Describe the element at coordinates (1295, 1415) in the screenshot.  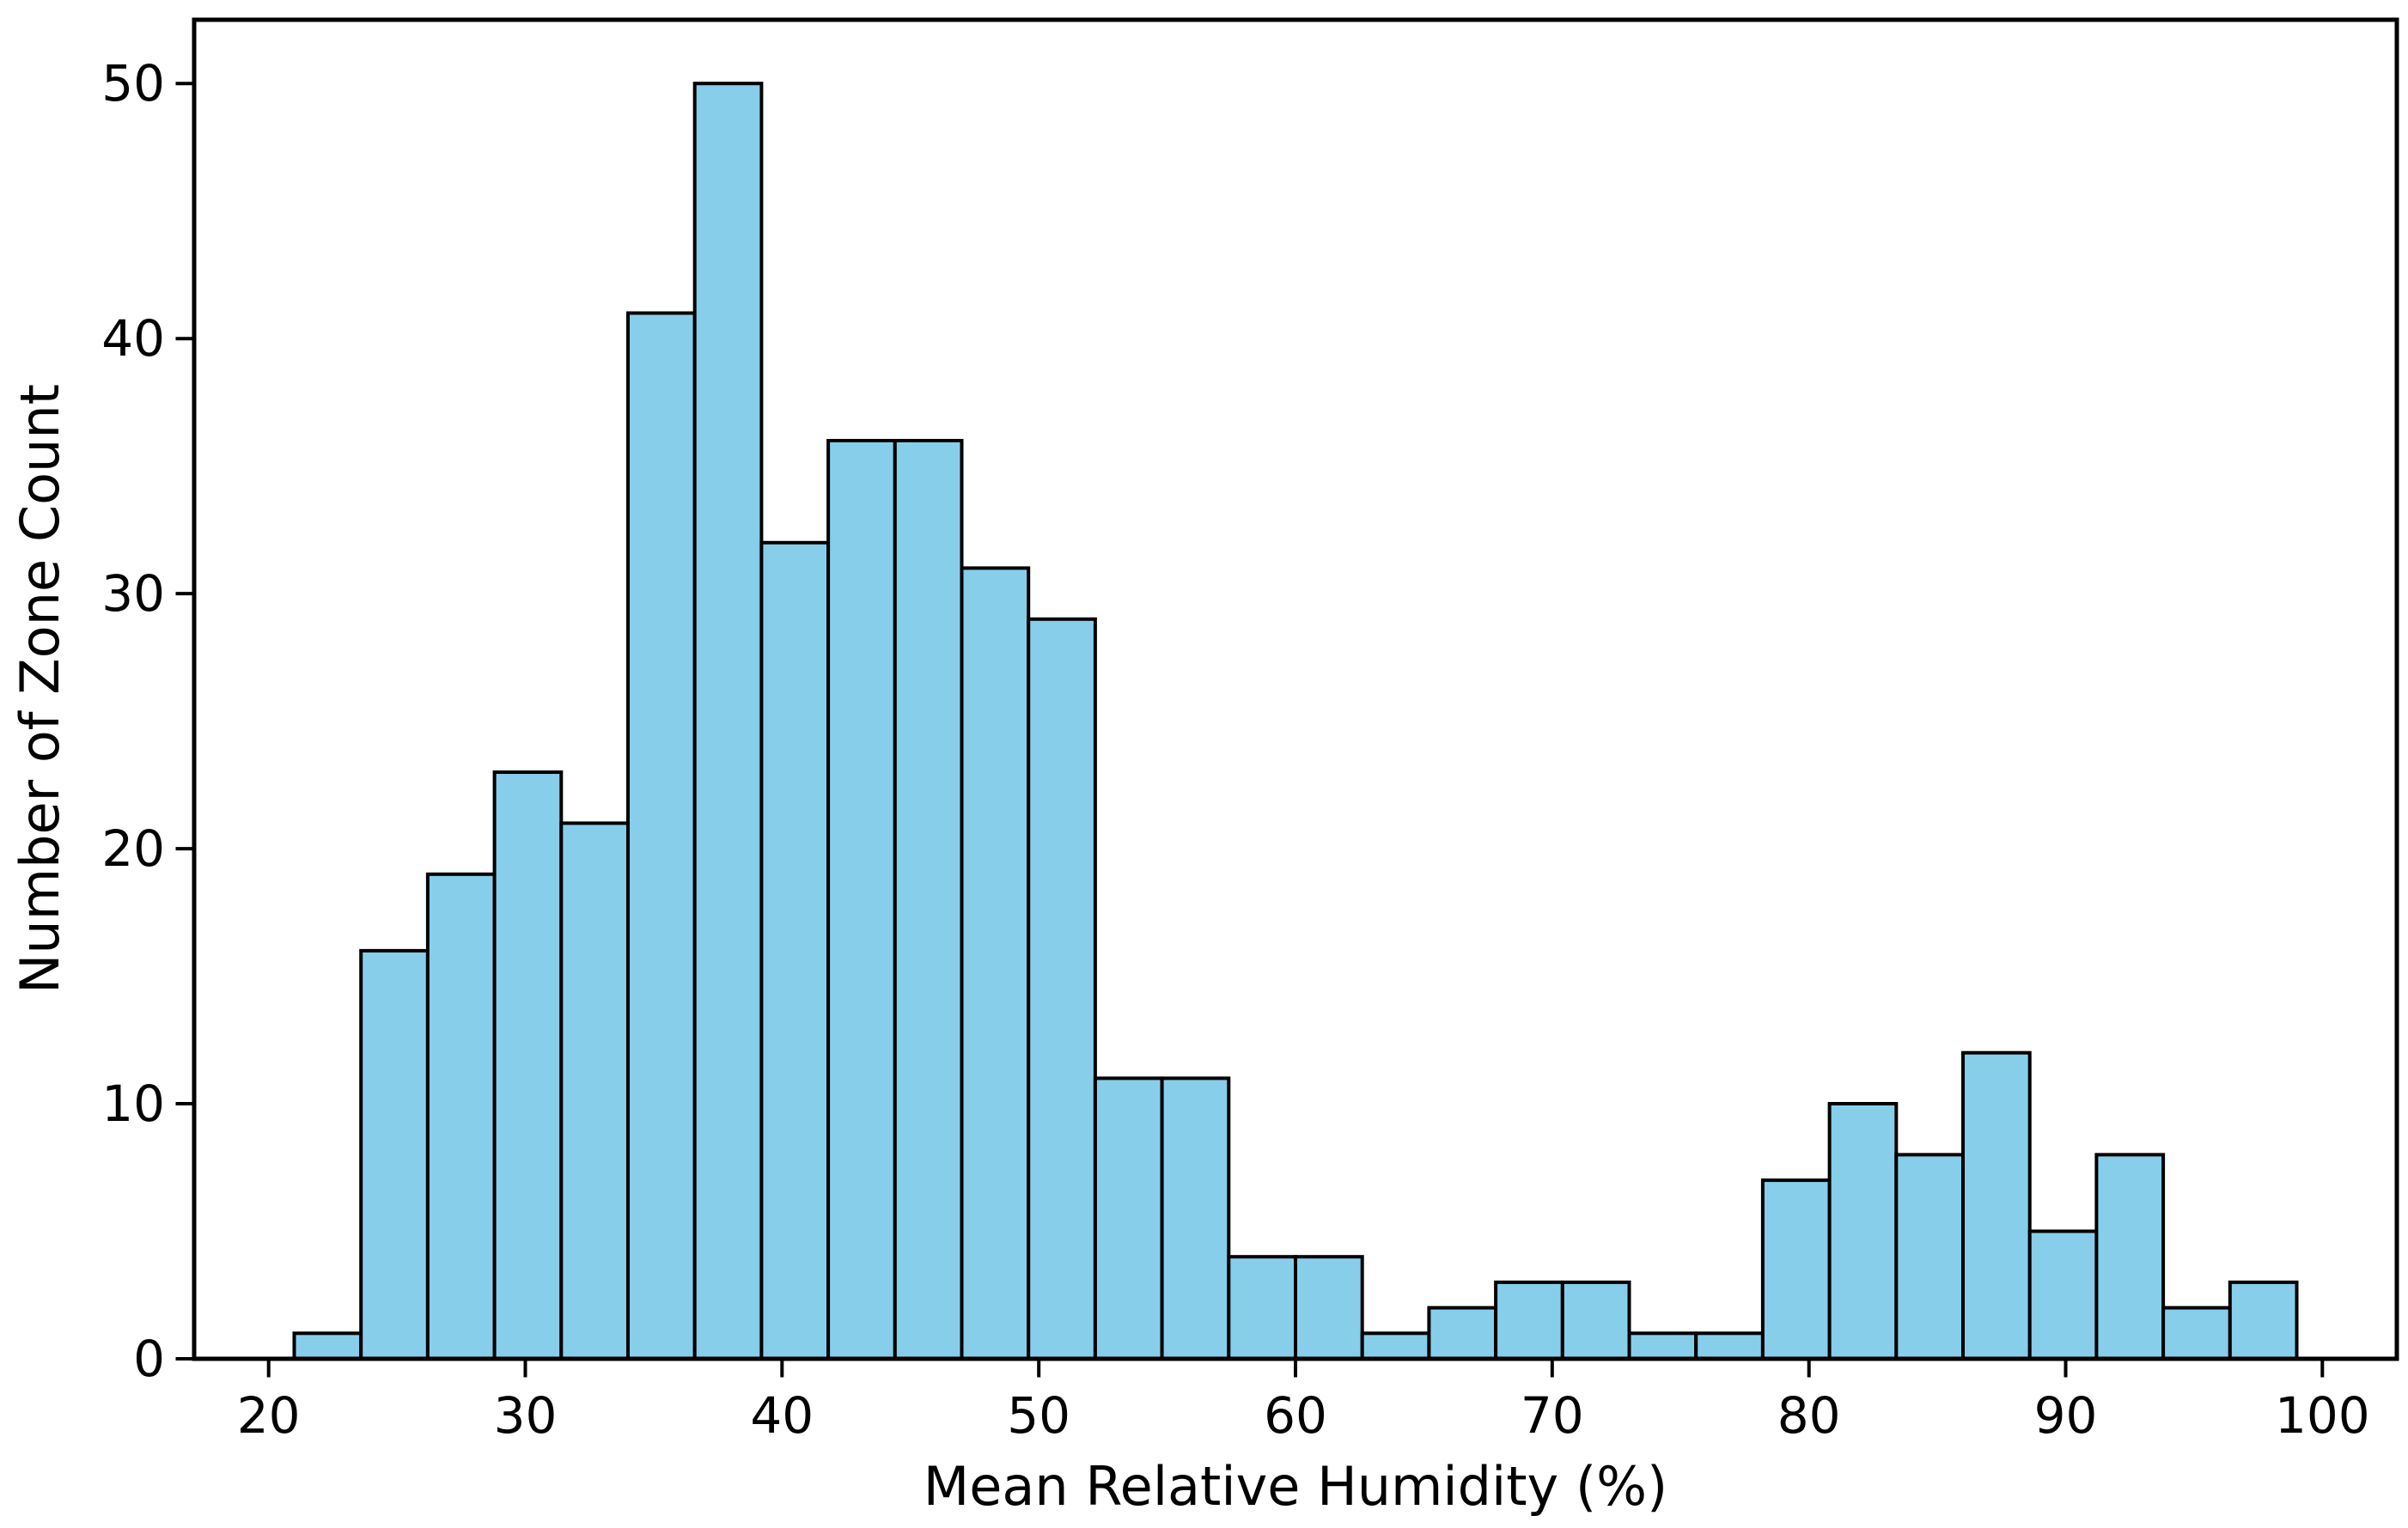
I see `x-tick-label: 60` at that location.